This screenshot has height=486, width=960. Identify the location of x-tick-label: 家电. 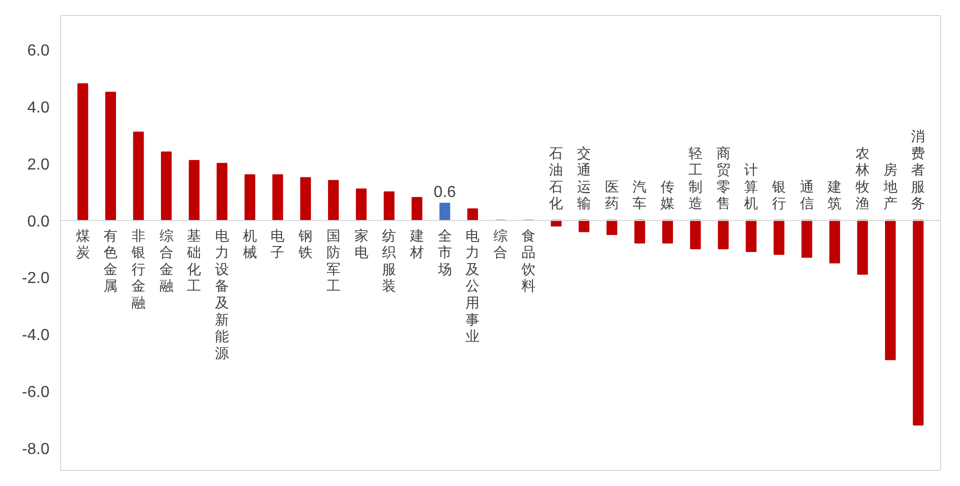
(361, 245).